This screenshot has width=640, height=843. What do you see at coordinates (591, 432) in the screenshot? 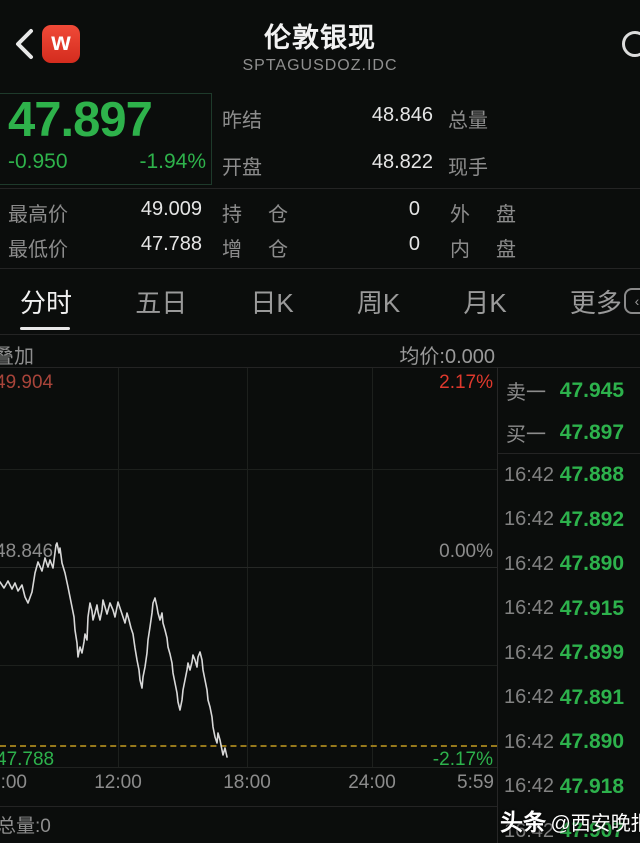
I see `bid-price: 47.897` at bounding box center [591, 432].